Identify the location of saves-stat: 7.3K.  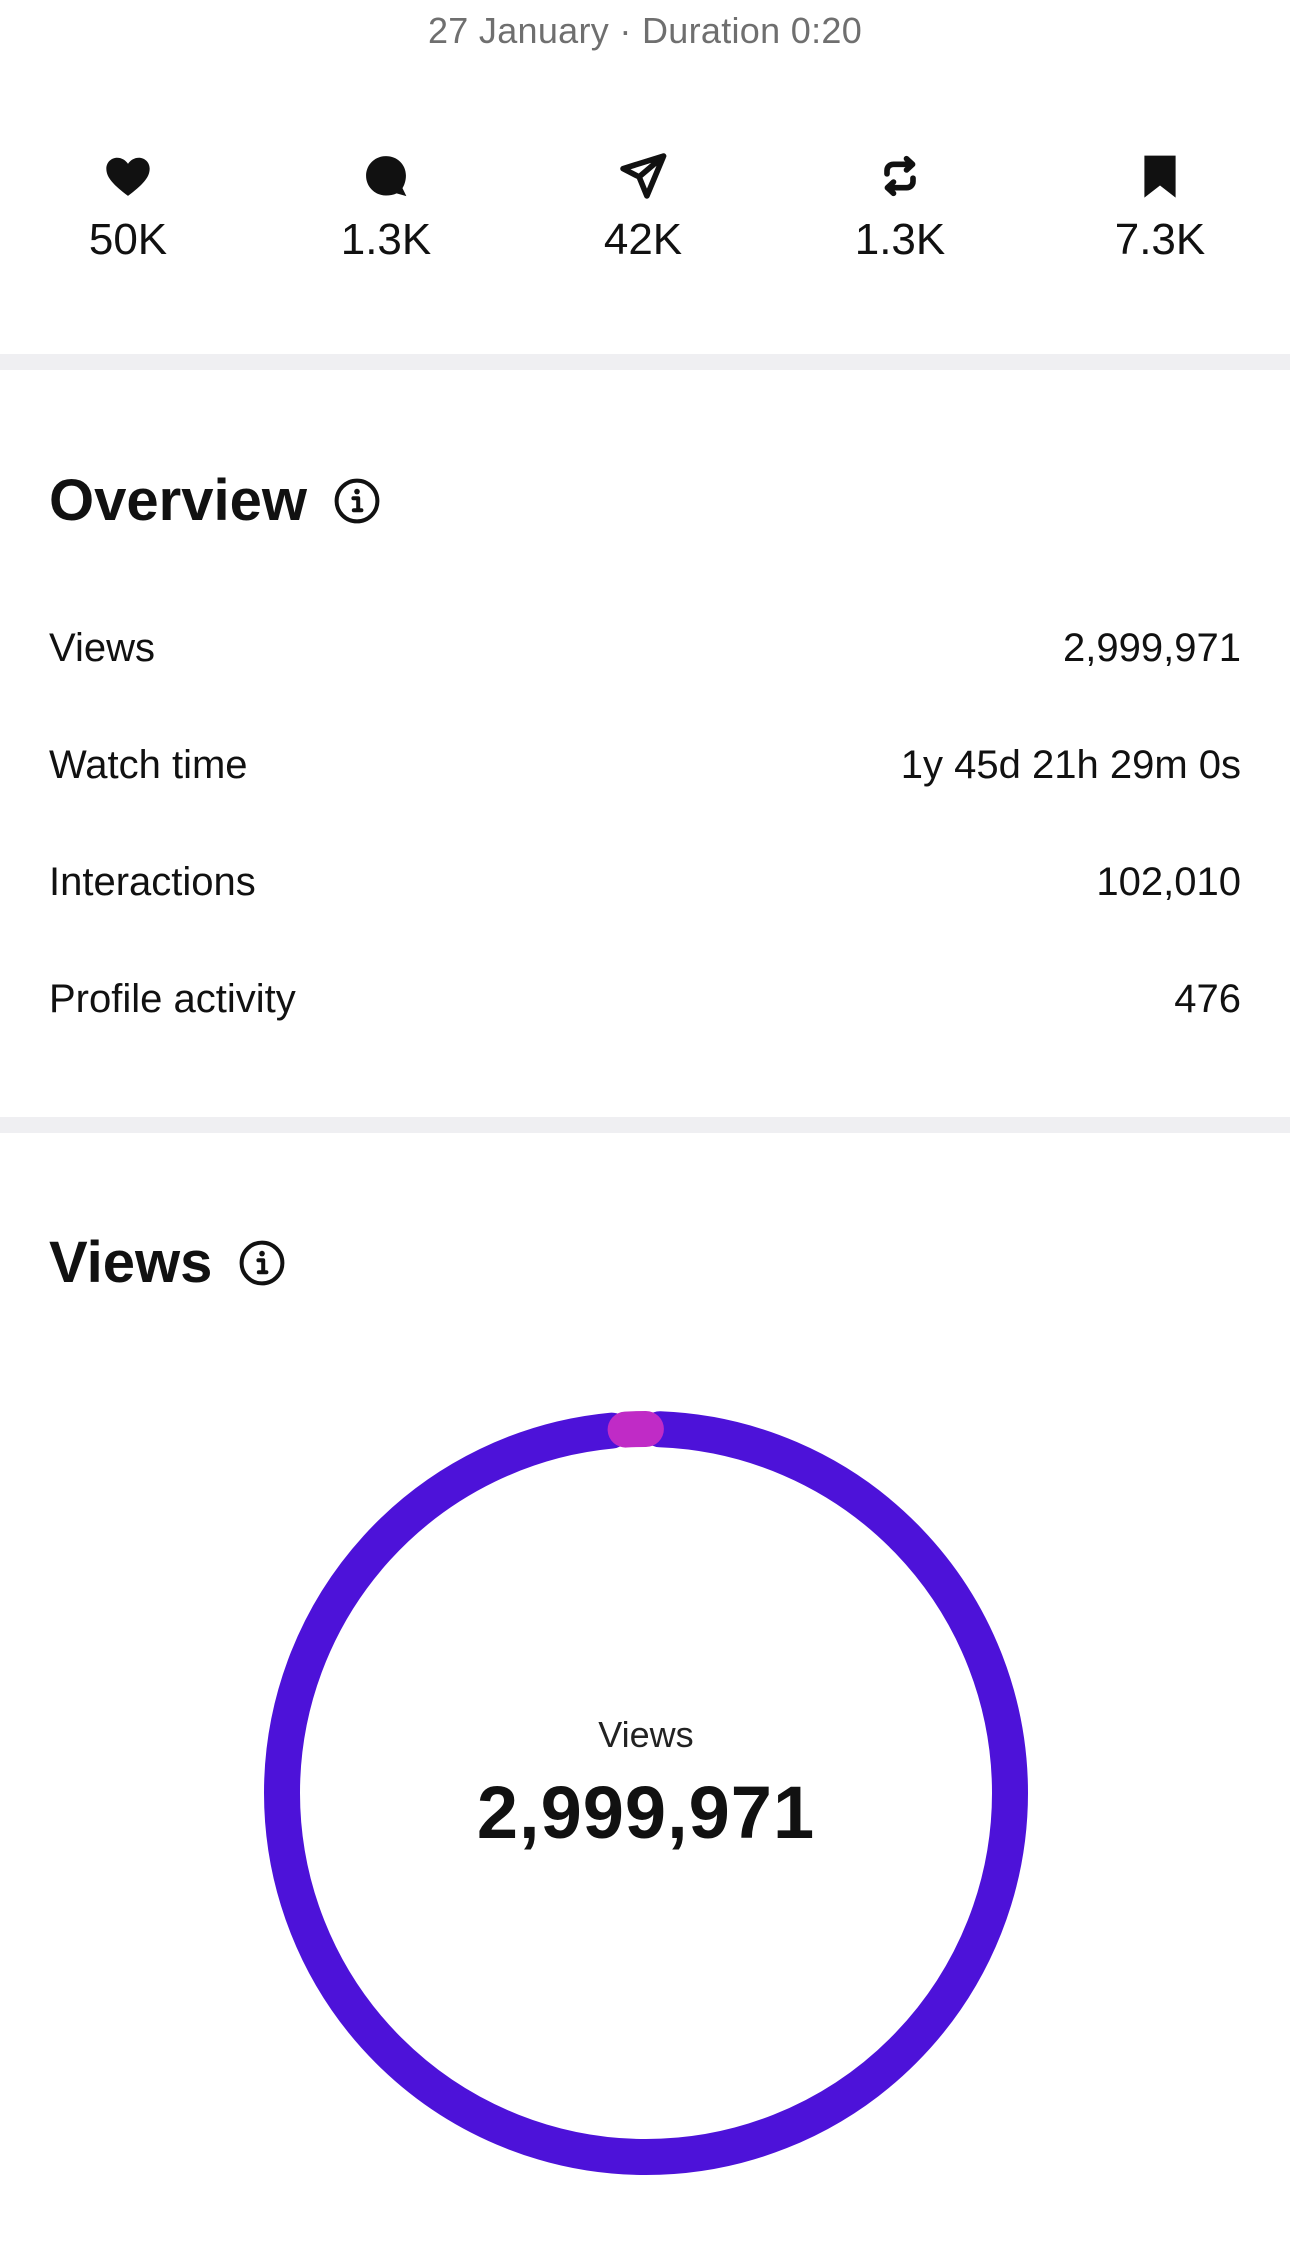
(1160, 207).